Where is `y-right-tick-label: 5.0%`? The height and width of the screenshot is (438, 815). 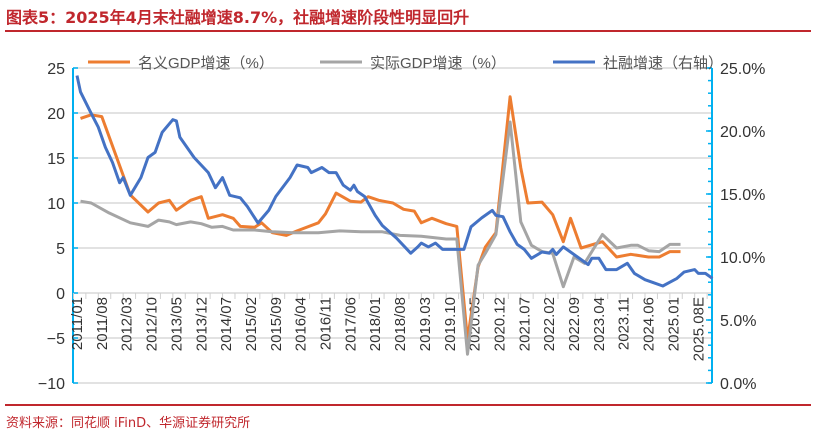
y-right-tick-label: 5.0% is located at coordinates (738, 321).